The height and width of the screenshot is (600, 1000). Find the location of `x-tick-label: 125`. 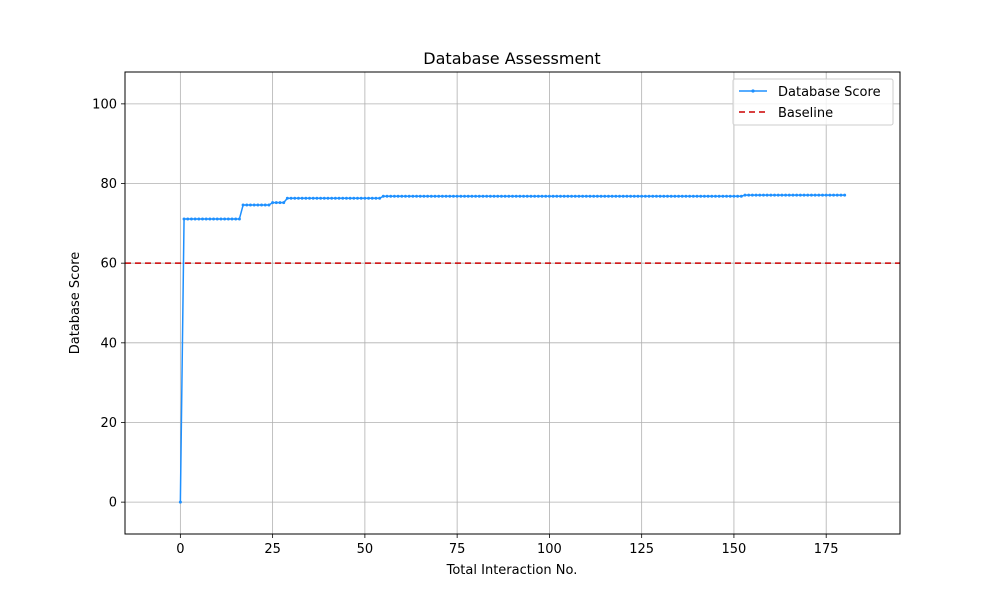

x-tick-label: 125 is located at coordinates (641, 549).